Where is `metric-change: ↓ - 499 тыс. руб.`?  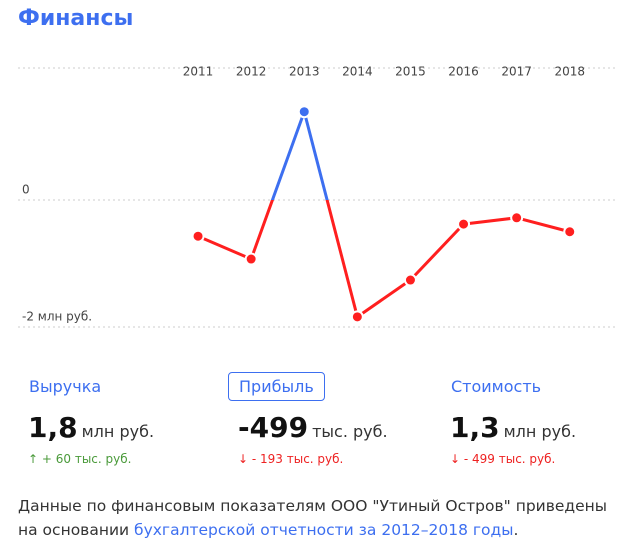 metric-change: ↓ - 499 тыс. руб. is located at coordinates (503, 459).